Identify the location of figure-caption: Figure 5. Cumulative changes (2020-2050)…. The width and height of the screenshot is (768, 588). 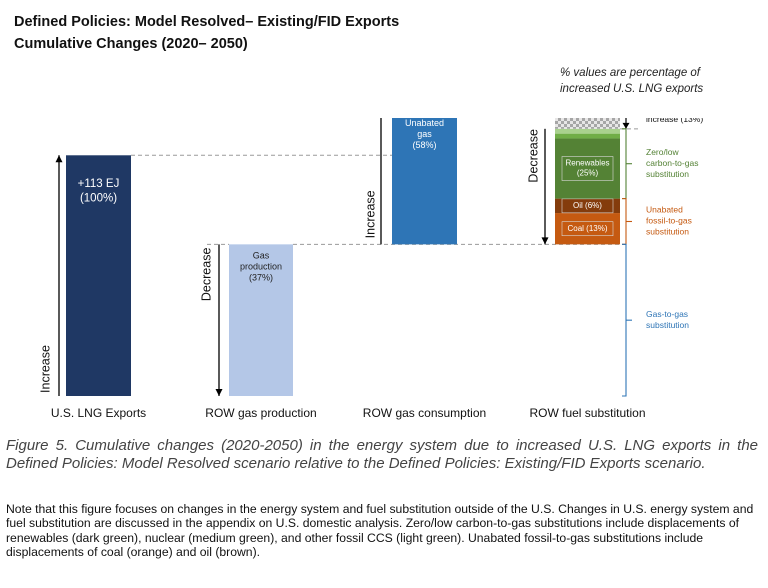
(382, 454).